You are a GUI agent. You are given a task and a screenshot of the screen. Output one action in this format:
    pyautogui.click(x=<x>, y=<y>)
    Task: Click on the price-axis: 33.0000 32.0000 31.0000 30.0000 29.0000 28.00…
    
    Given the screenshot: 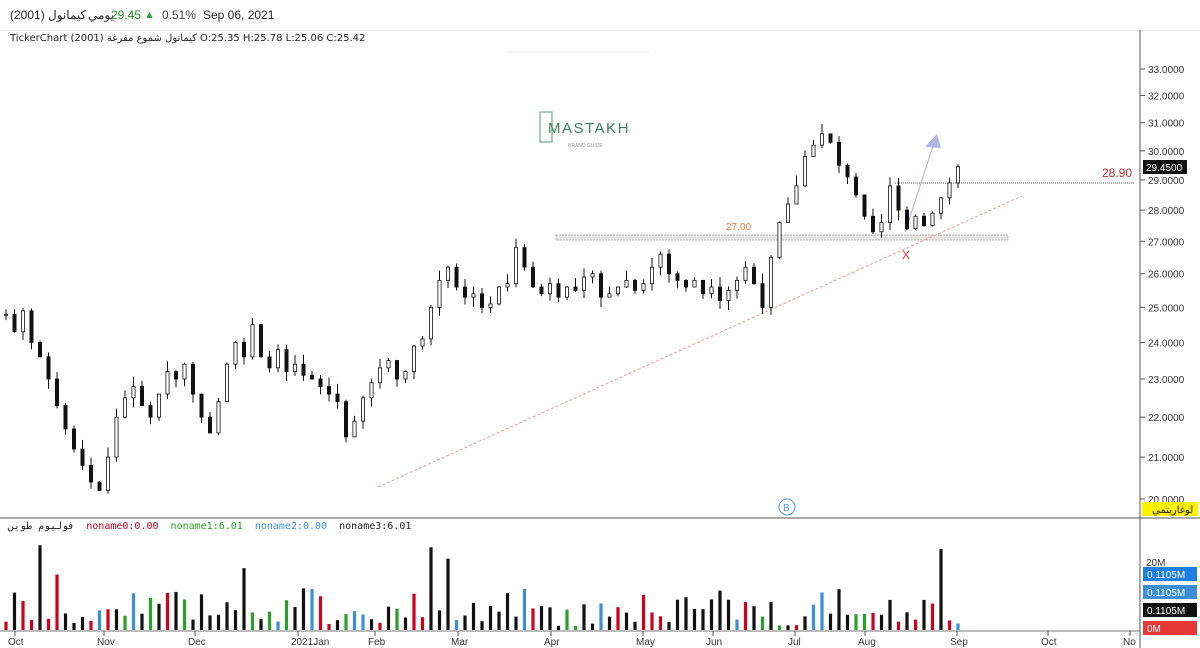 What is the action you would take?
    pyautogui.click(x=1162, y=285)
    